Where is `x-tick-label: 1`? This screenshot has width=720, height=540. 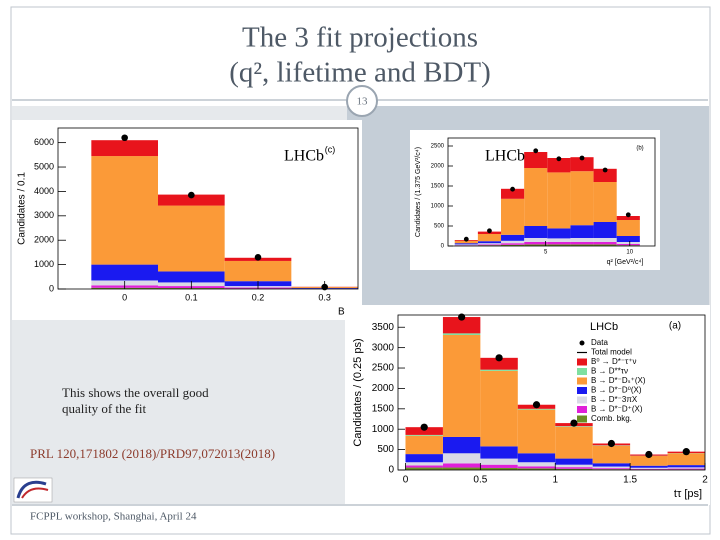 x-tick-label: 1 is located at coordinates (555, 480).